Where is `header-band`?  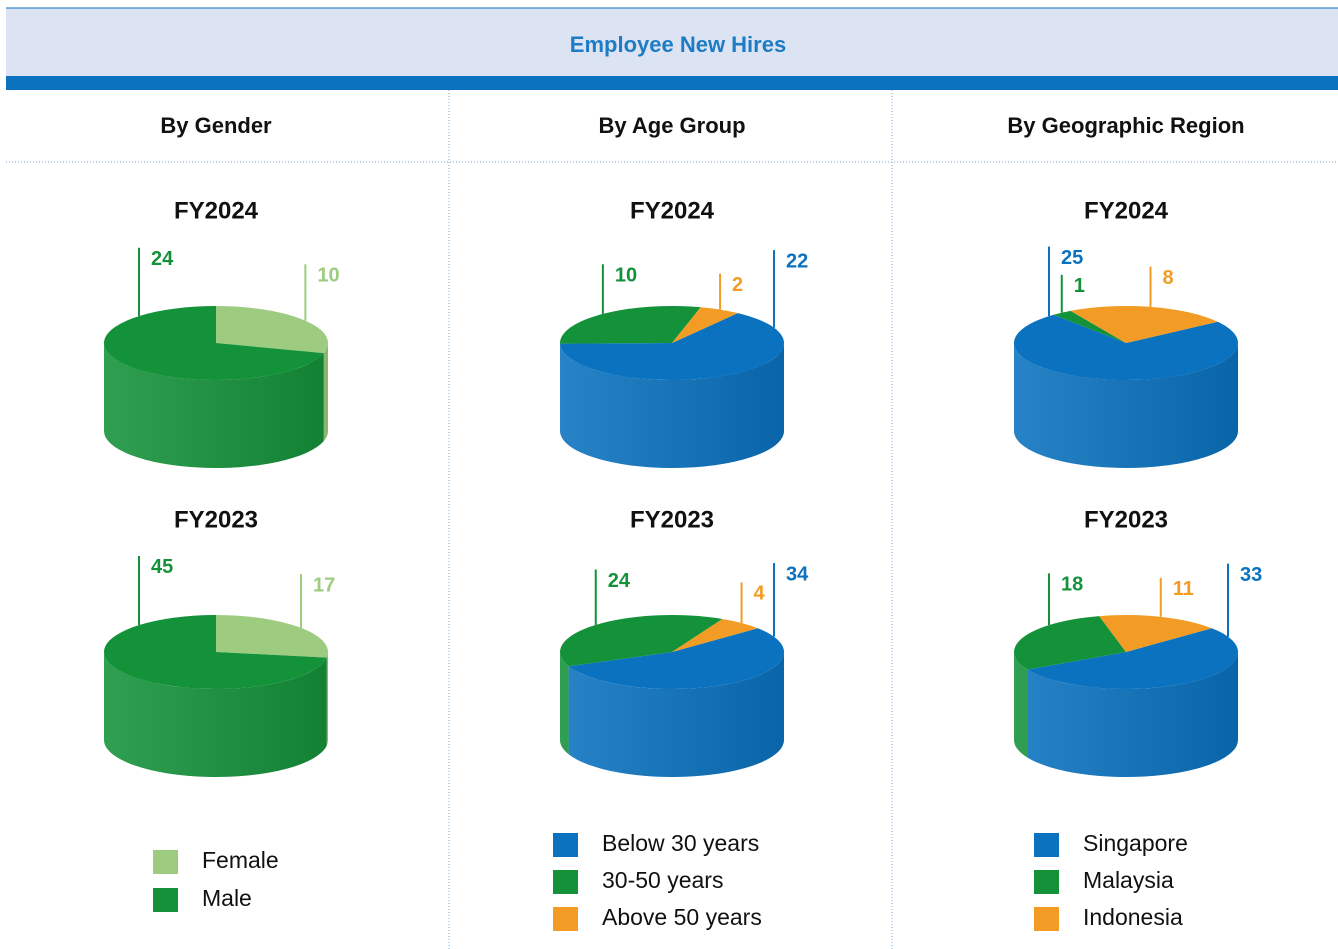 header-band is located at coordinates (672, 42).